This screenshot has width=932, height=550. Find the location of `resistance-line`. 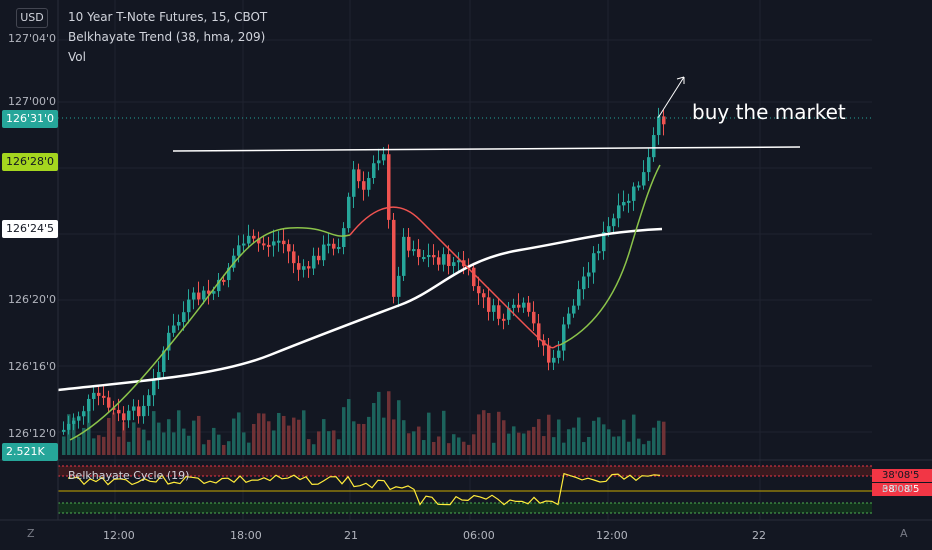

resistance-line is located at coordinates (486, 149).